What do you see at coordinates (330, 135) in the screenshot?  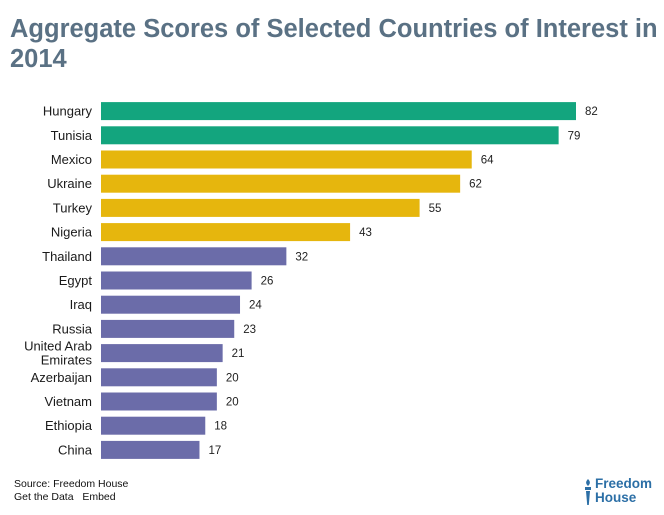 I see `bar-tunisia` at bounding box center [330, 135].